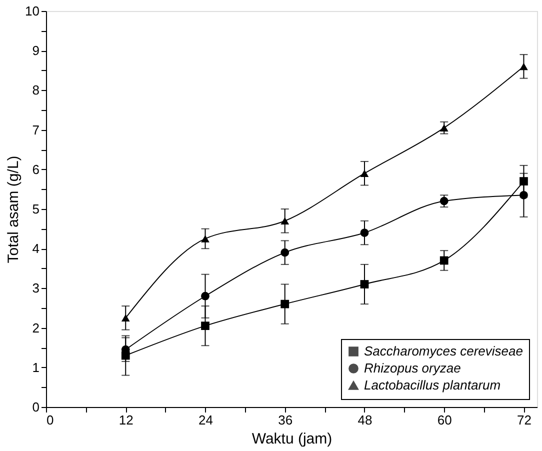 This screenshot has width=542, height=451. I want to click on x-tick-label: 0, so click(50, 420).